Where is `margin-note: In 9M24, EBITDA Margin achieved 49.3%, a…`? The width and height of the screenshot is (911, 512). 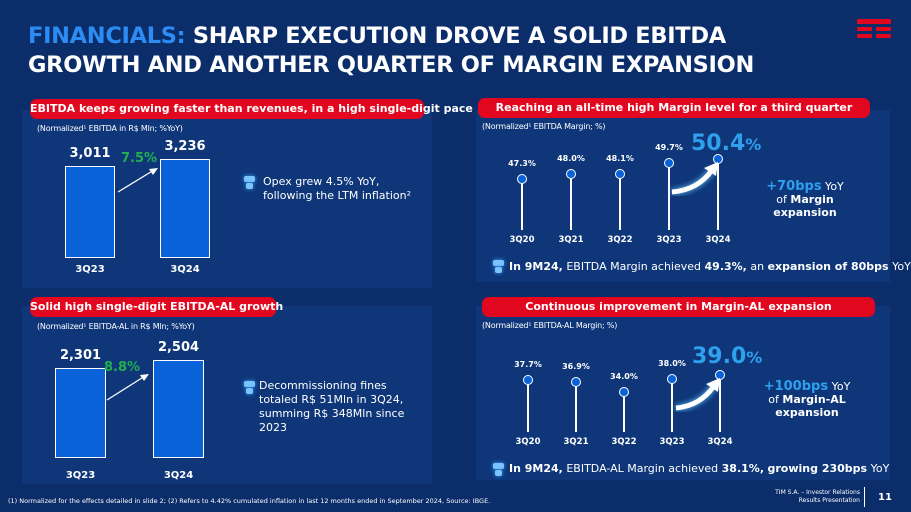 margin-note: In 9M24, EBITDA Margin achieved 49.3%, a… is located at coordinates (710, 266).